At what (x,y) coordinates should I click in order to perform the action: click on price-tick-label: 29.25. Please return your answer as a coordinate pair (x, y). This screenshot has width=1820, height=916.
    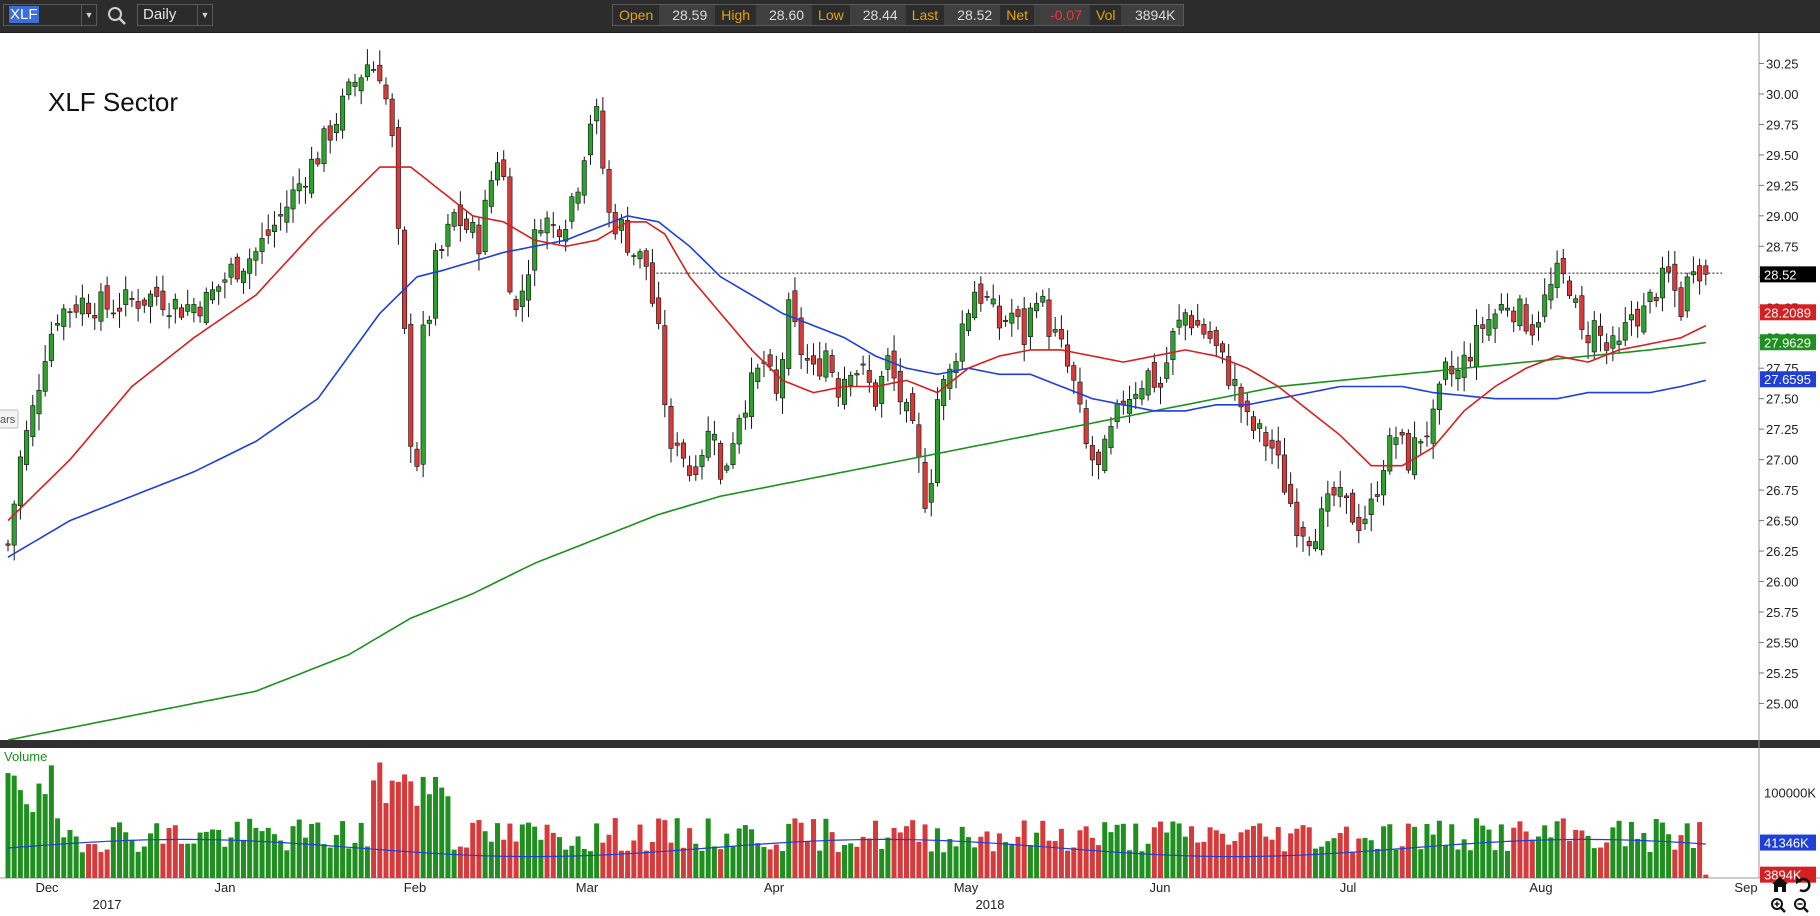
    Looking at the image, I should click on (1782, 185).